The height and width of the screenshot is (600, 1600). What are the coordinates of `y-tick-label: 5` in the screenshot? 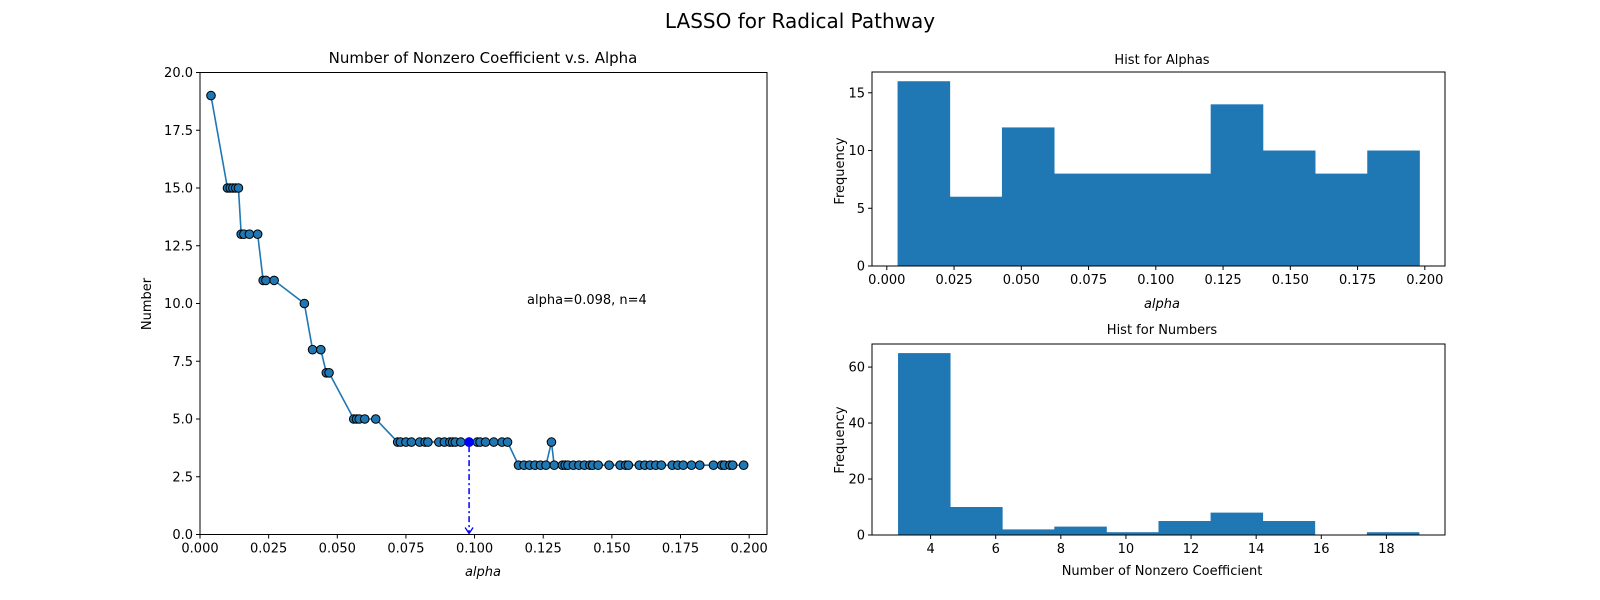 It's located at (861, 209).